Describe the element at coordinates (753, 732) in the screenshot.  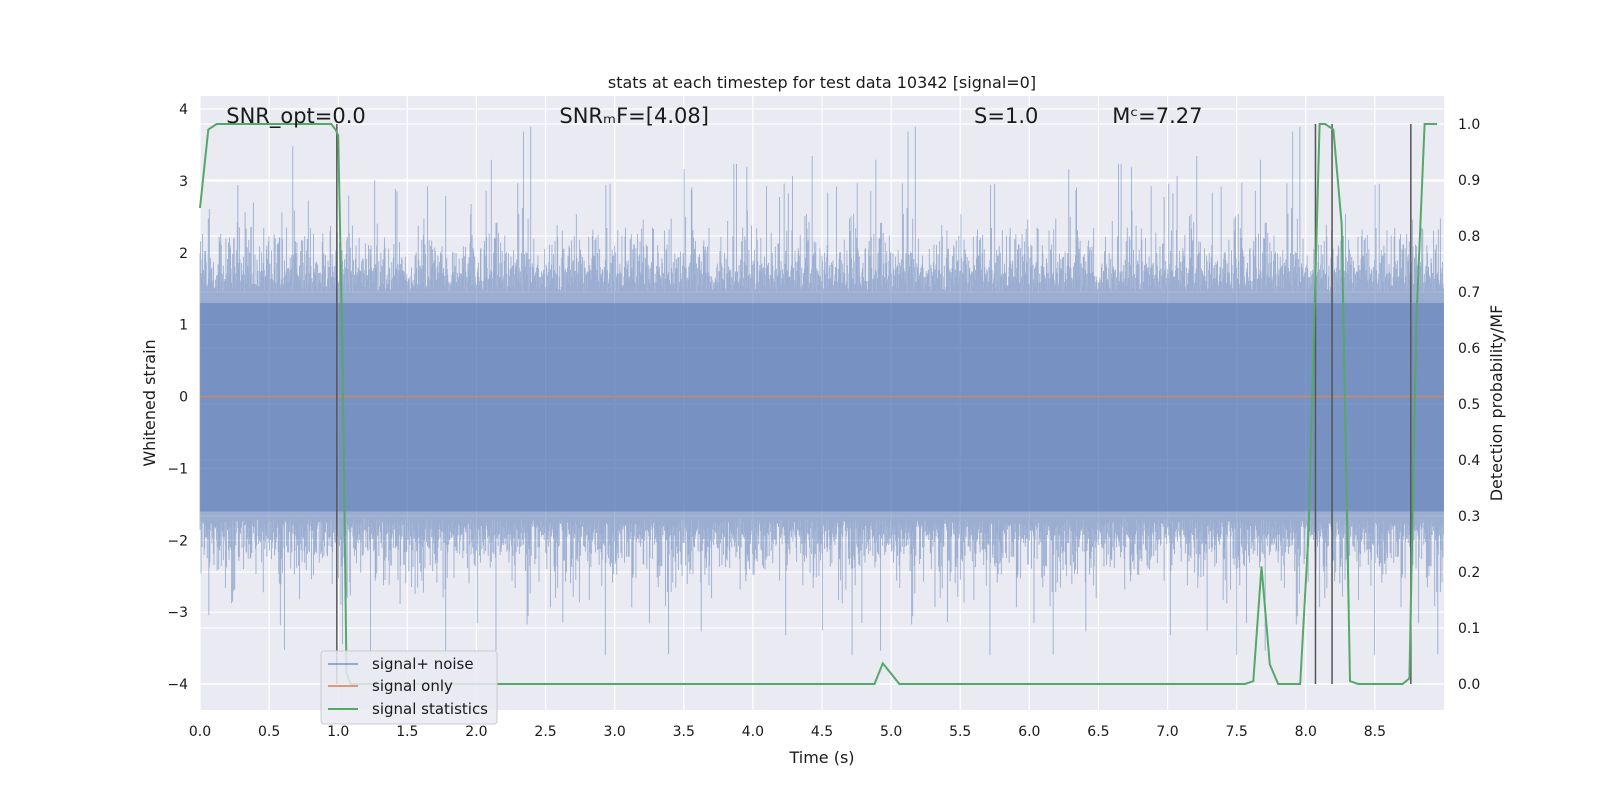
I see `x-tick-label: 4.0` at that location.